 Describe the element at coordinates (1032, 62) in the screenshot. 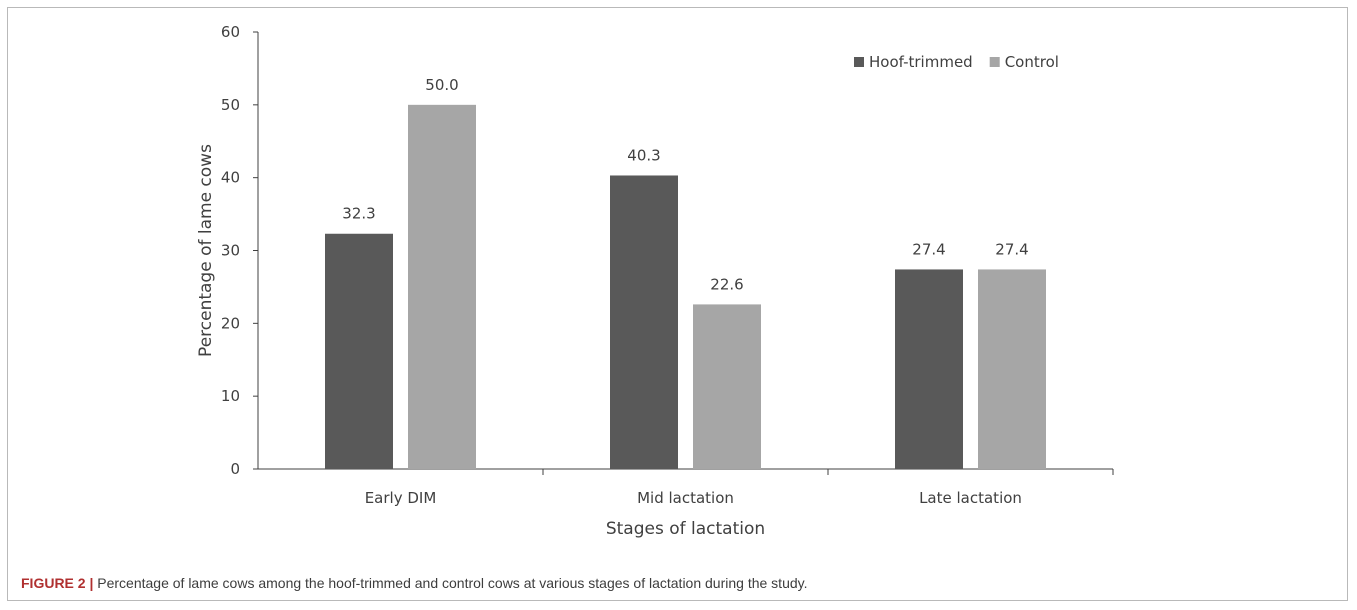

I see `legend-label: Control` at that location.